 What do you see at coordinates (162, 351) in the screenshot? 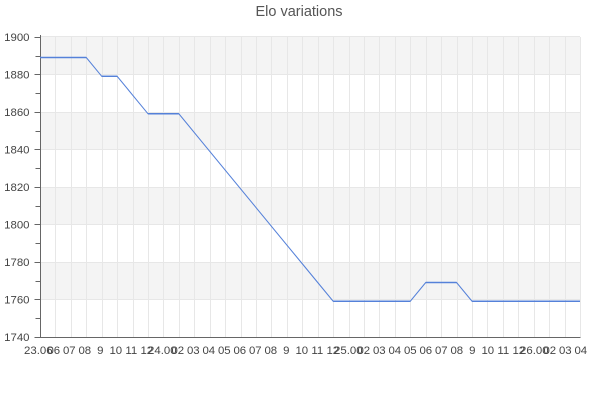
I see `svg-text: 24.00` at bounding box center [162, 351].